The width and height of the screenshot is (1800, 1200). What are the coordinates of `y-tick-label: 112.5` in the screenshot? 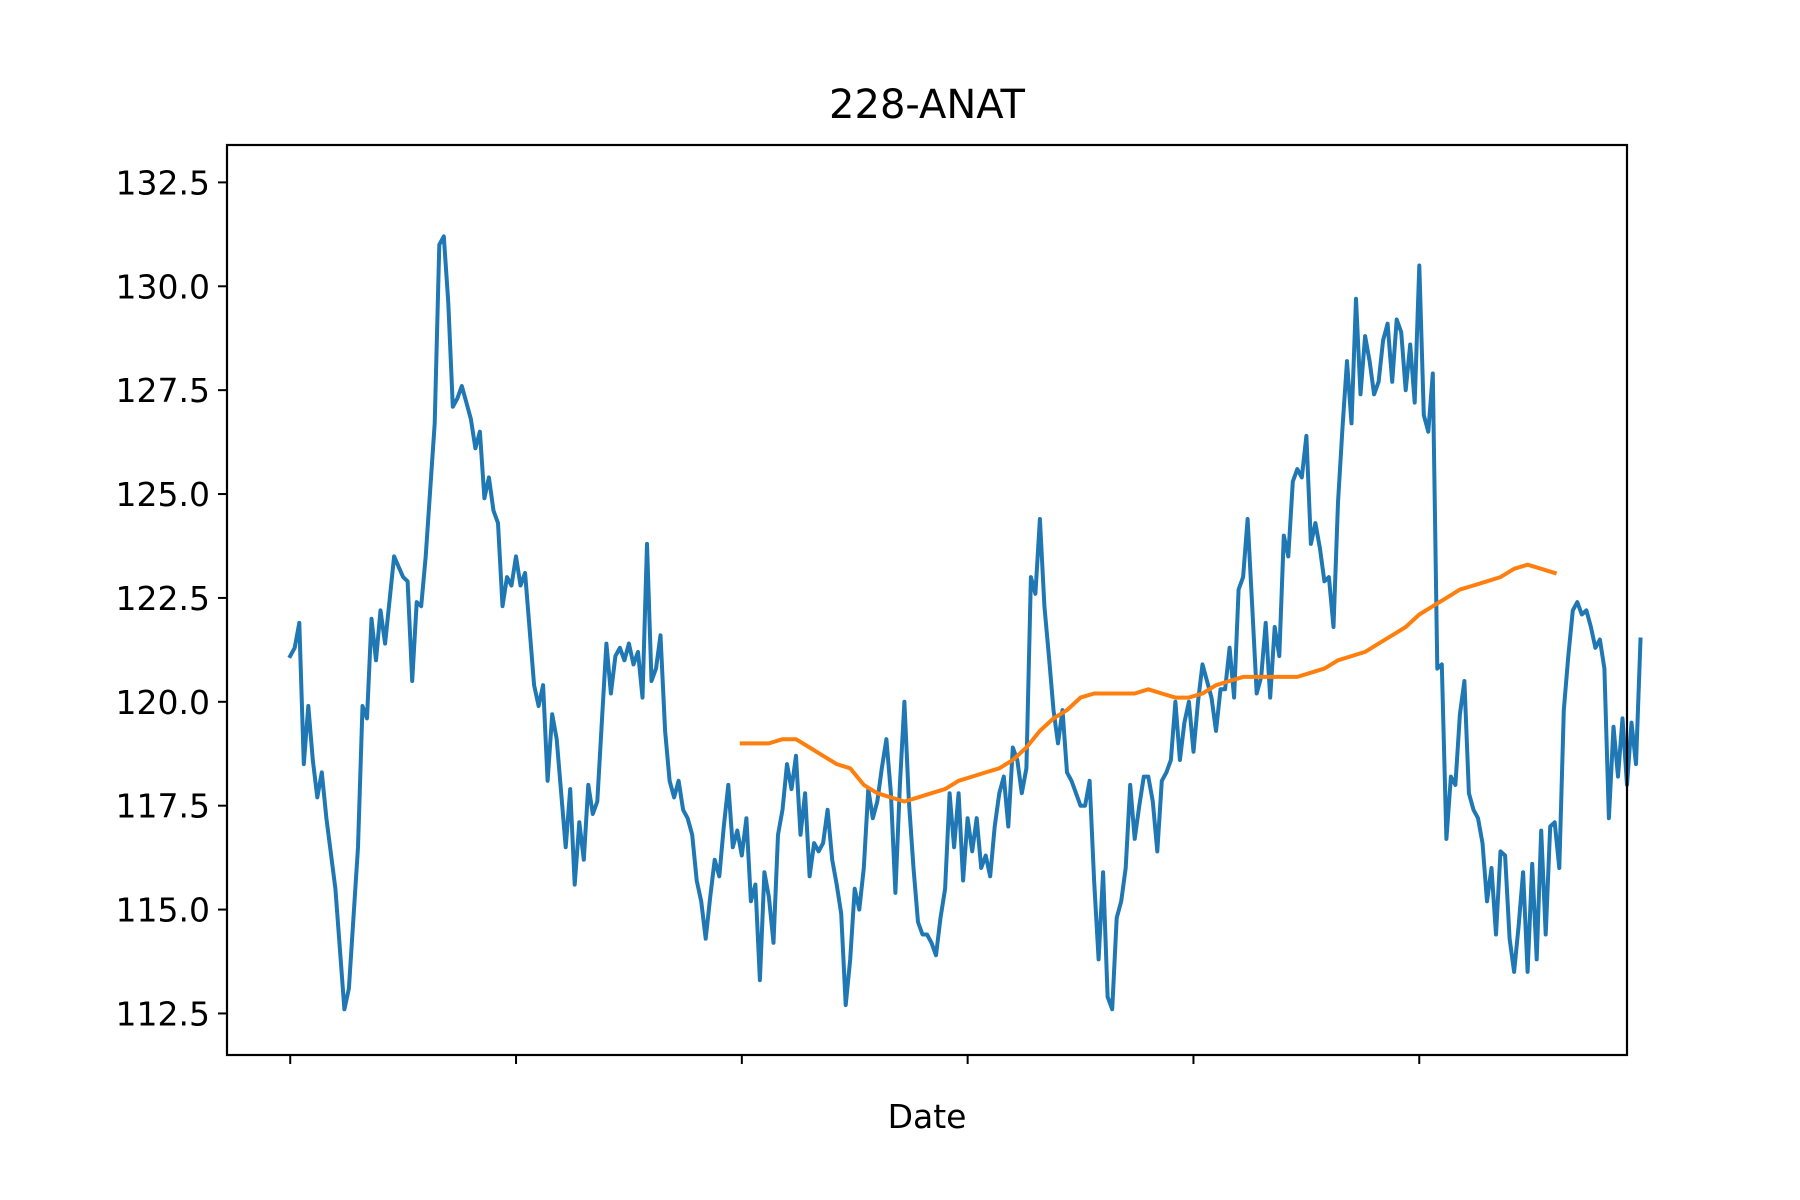 It's located at (163, 1013).